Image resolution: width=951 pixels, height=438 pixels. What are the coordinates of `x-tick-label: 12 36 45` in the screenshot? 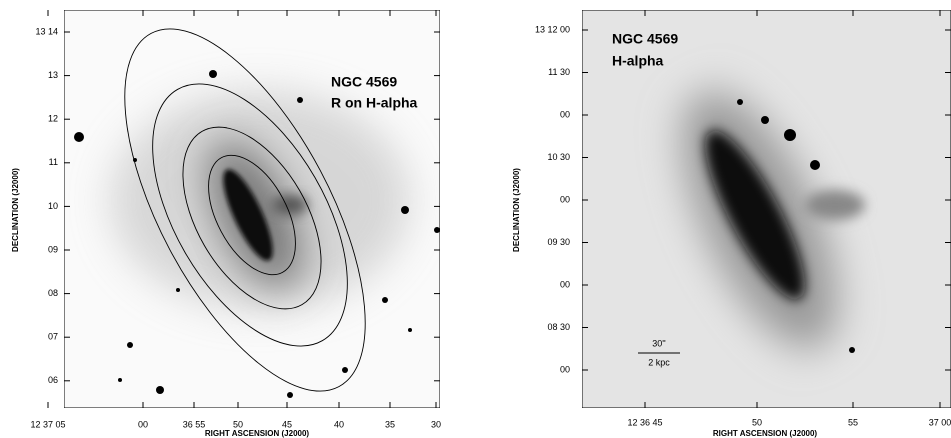 It's located at (644, 422).